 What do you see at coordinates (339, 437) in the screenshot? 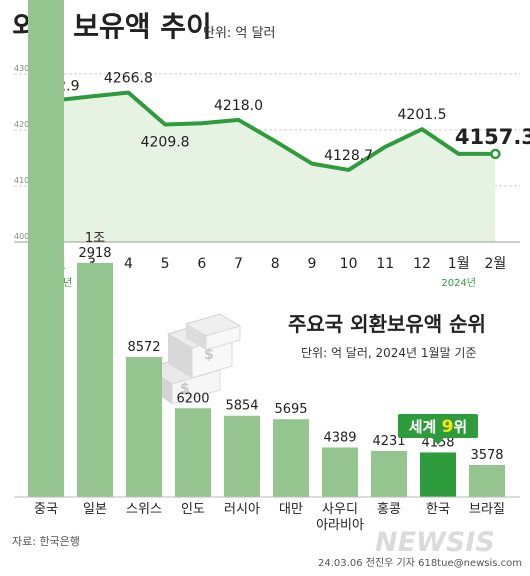
I see `bar-value-label: 4389` at bounding box center [339, 437].